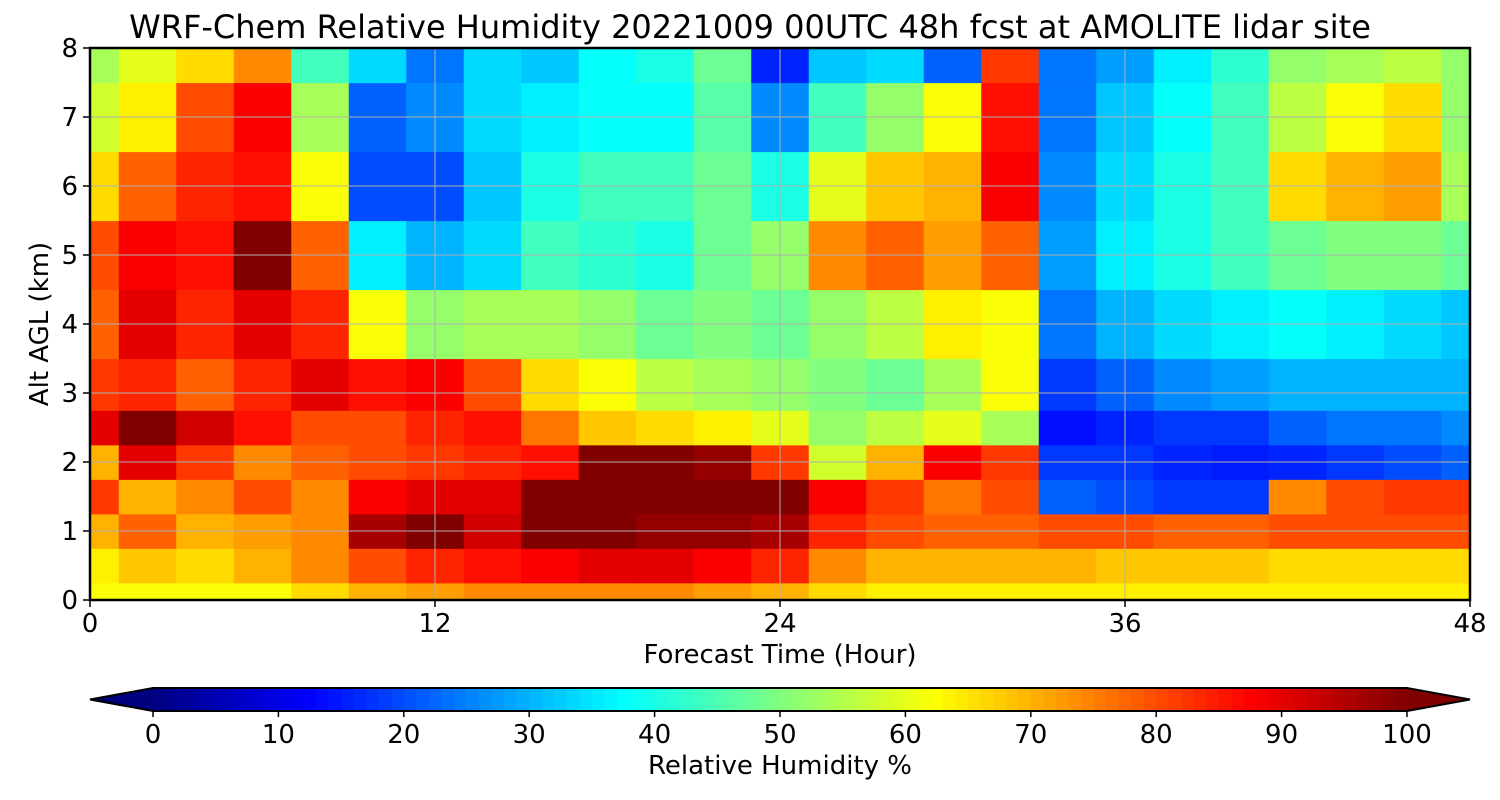  Describe the element at coordinates (434, 624) in the screenshot. I see `x-tick-label: 12` at that location.